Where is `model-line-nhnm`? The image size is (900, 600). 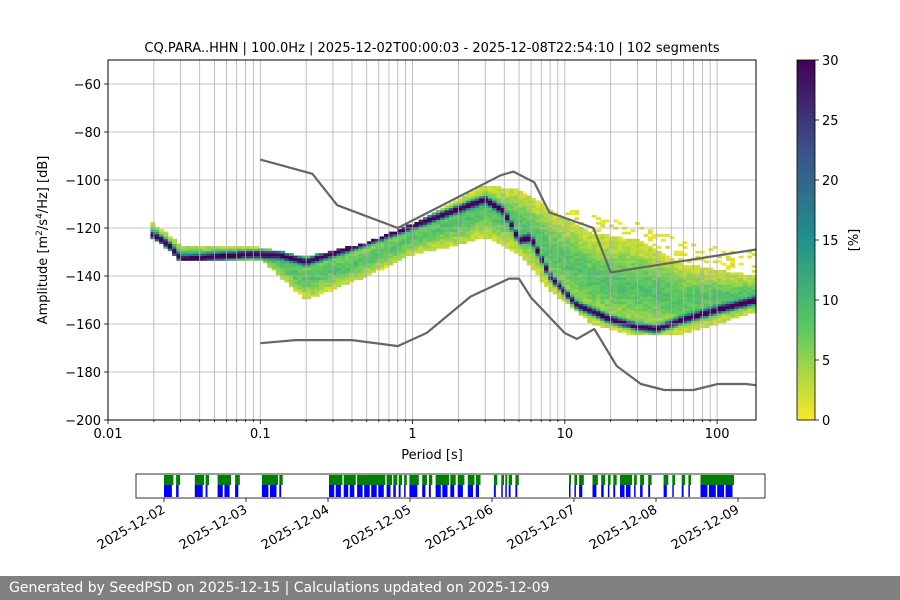 model-line-nhnm is located at coordinates (508, 216).